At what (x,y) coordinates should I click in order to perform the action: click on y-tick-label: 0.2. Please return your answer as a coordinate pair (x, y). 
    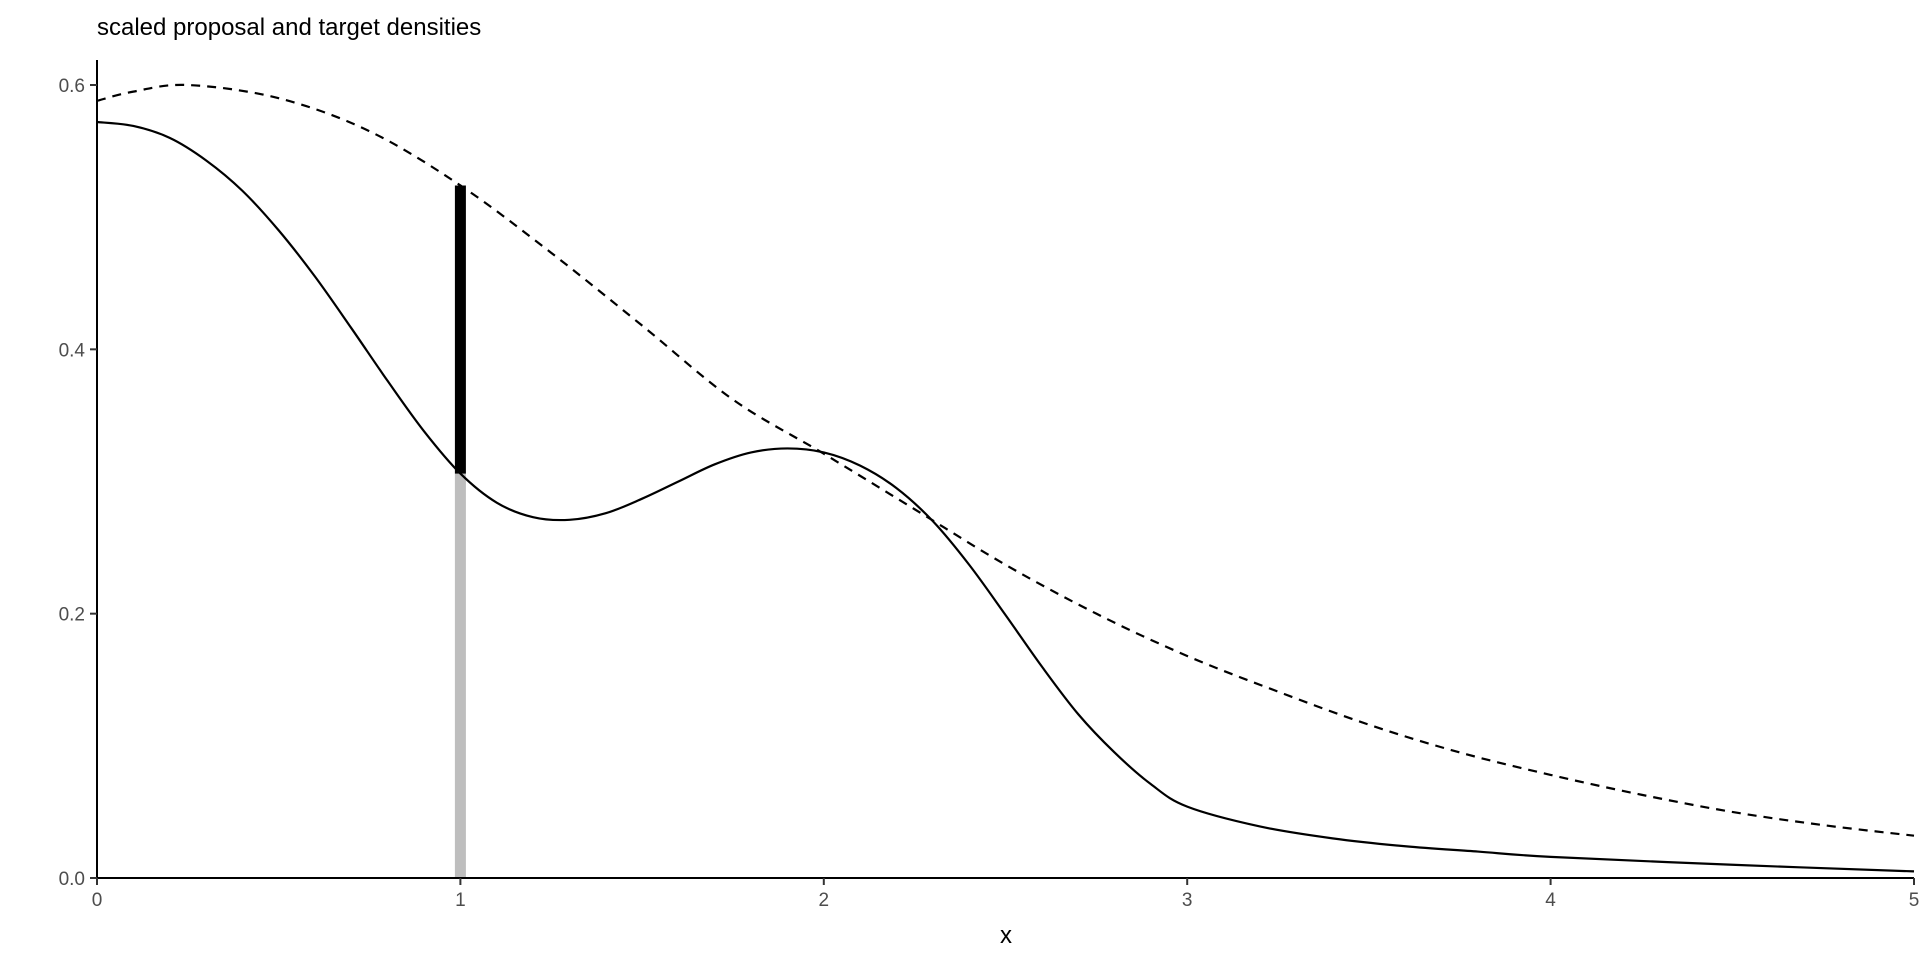
    Looking at the image, I should click on (72, 615).